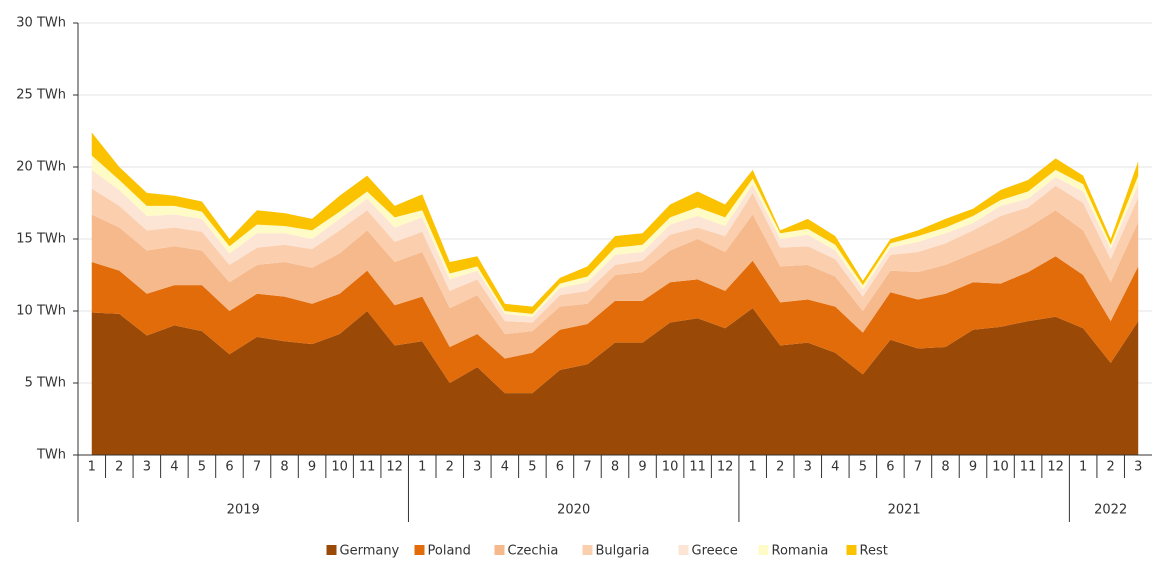 The height and width of the screenshot is (564, 1157). Describe the element at coordinates (874, 551) in the screenshot. I see `legend-label: Rest` at that location.